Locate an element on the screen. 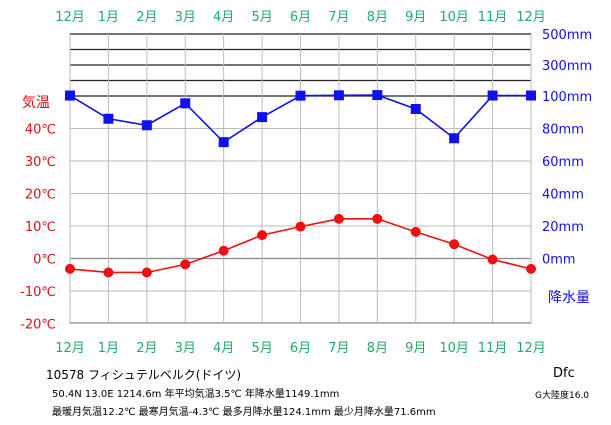  precip-tick-label: 500mm is located at coordinates (567, 35).